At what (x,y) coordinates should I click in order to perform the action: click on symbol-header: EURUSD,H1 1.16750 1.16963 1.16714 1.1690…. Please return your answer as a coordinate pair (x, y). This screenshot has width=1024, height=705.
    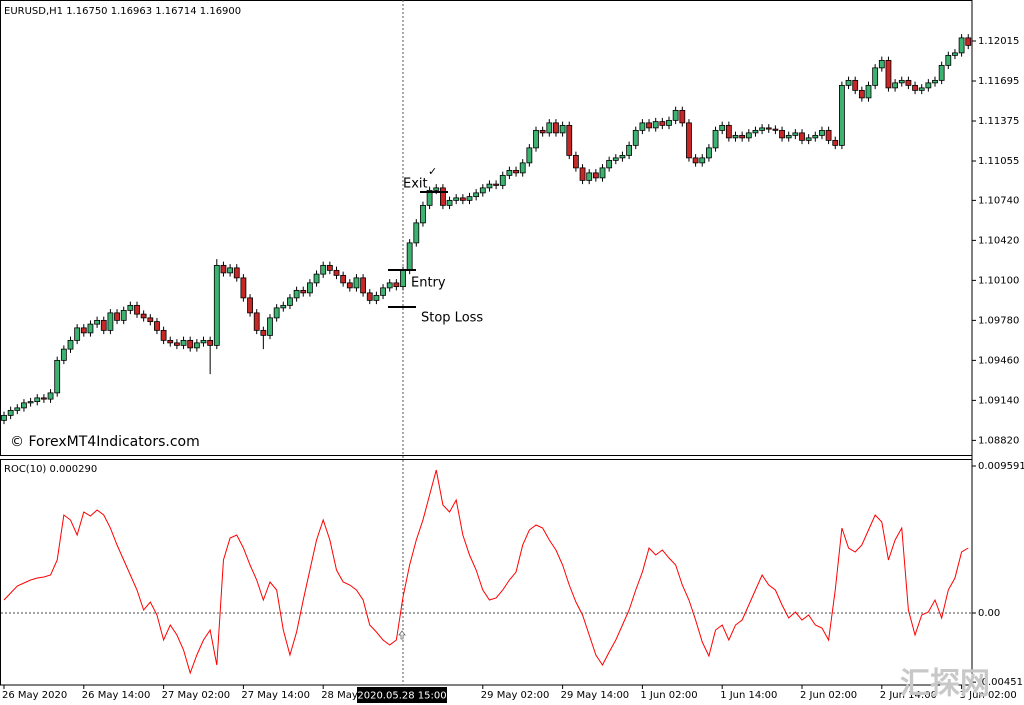
    Looking at the image, I should click on (122, 11).